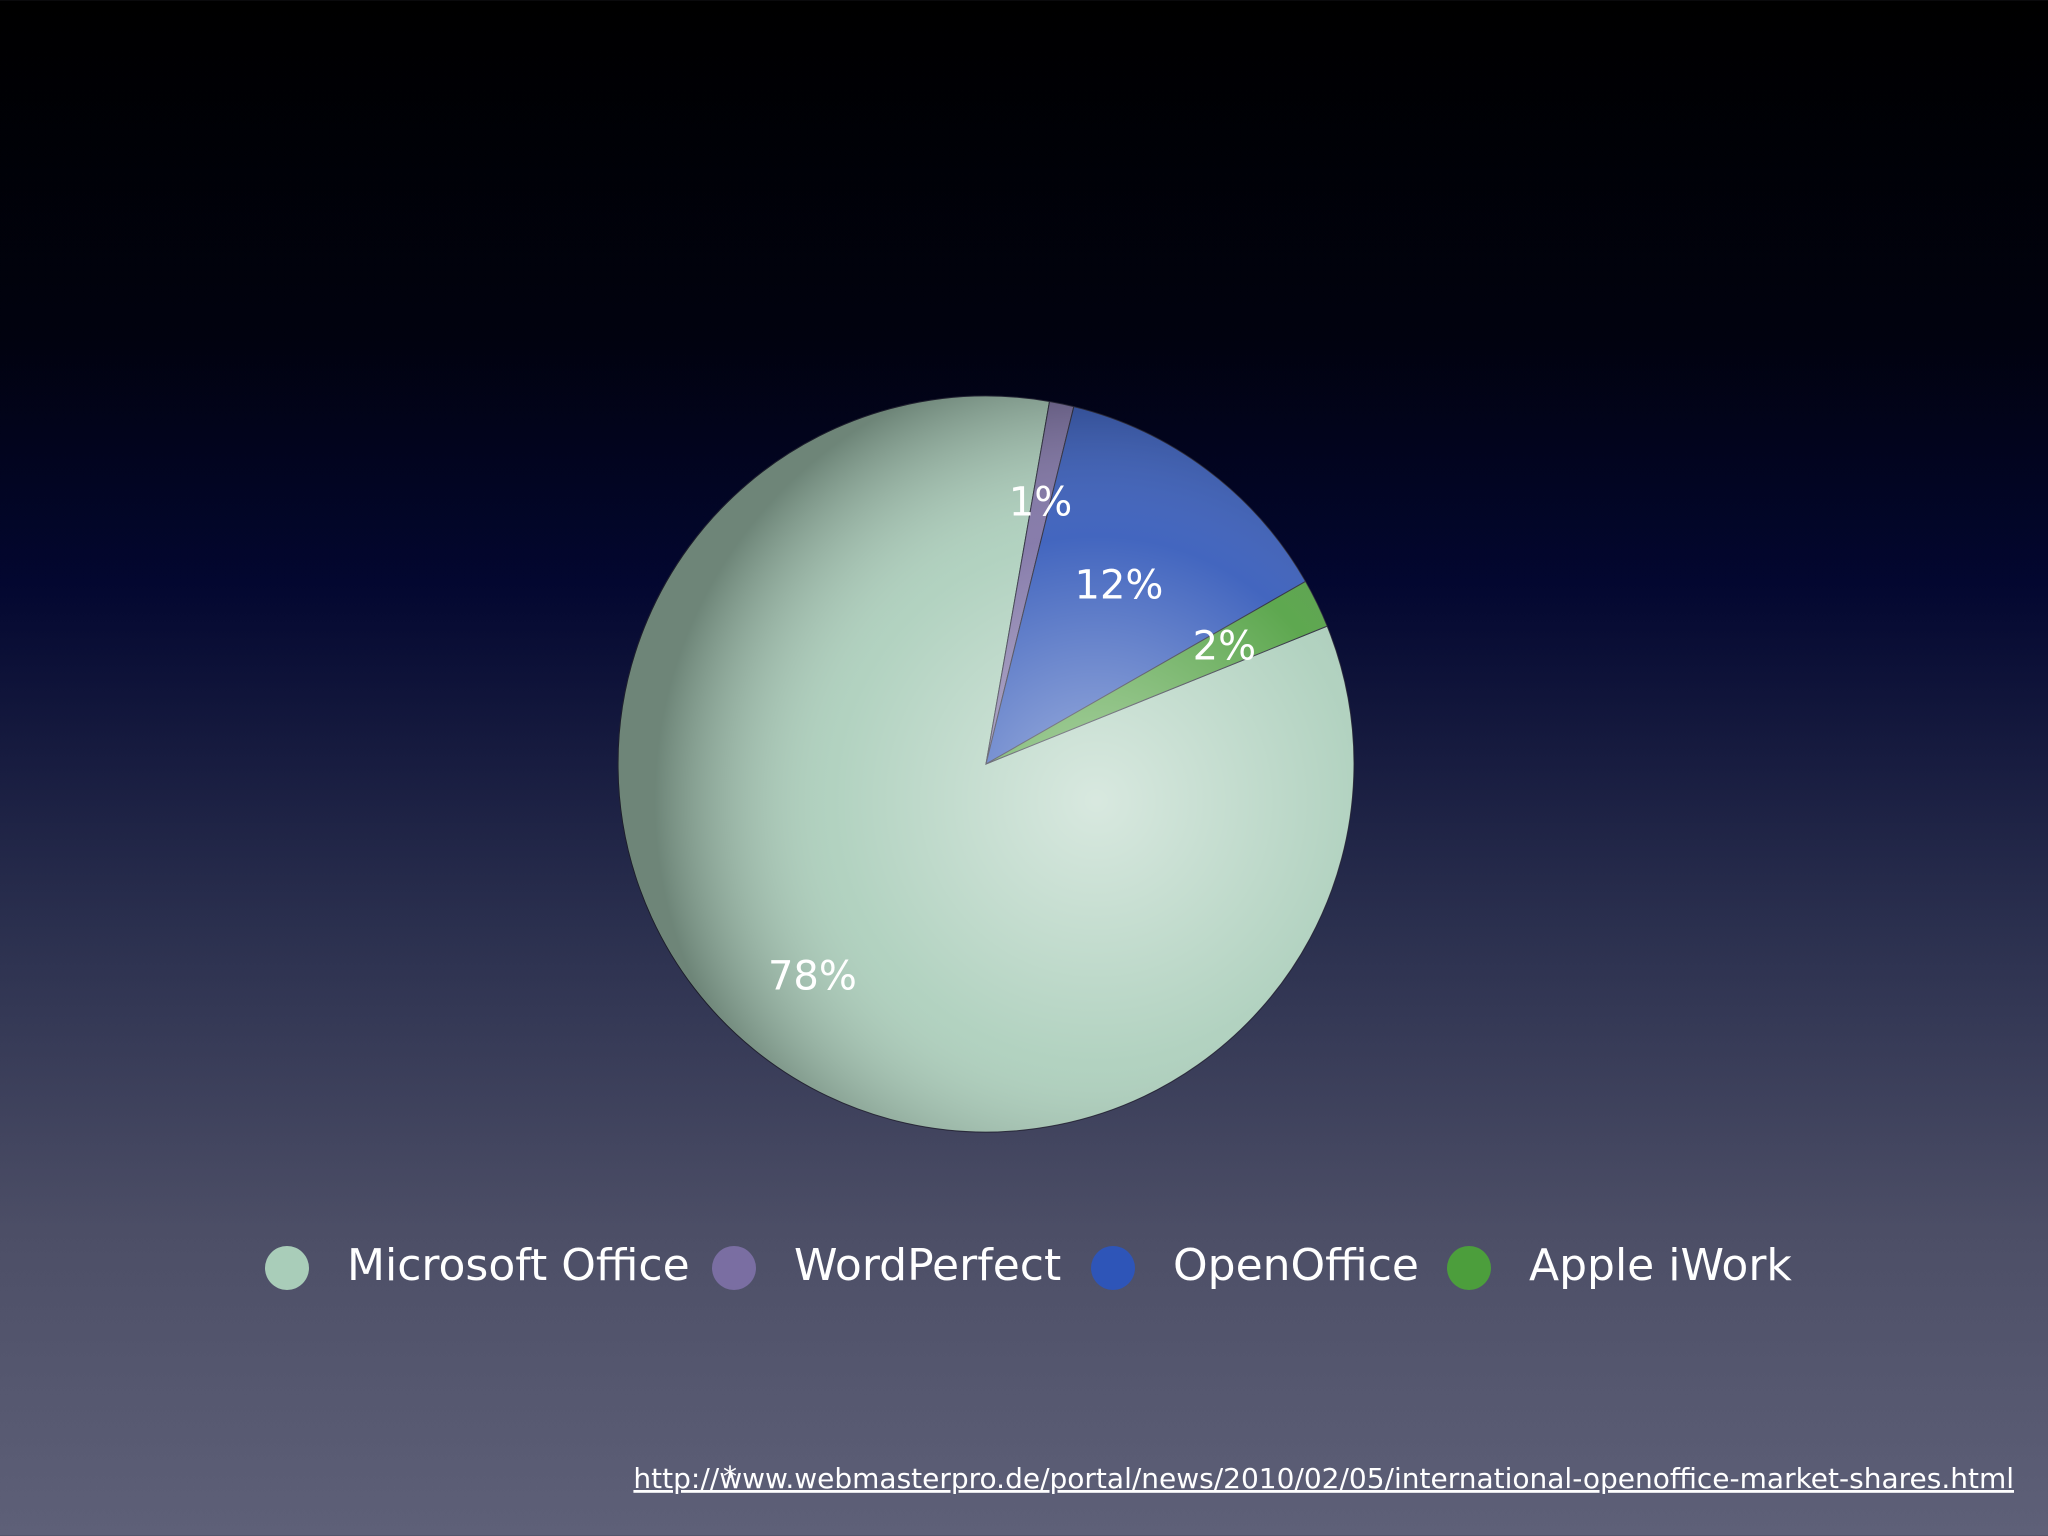 This screenshot has height=1536, width=2048. What do you see at coordinates (927, 1265) in the screenshot?
I see `legend-label: WordPerfect` at bounding box center [927, 1265].